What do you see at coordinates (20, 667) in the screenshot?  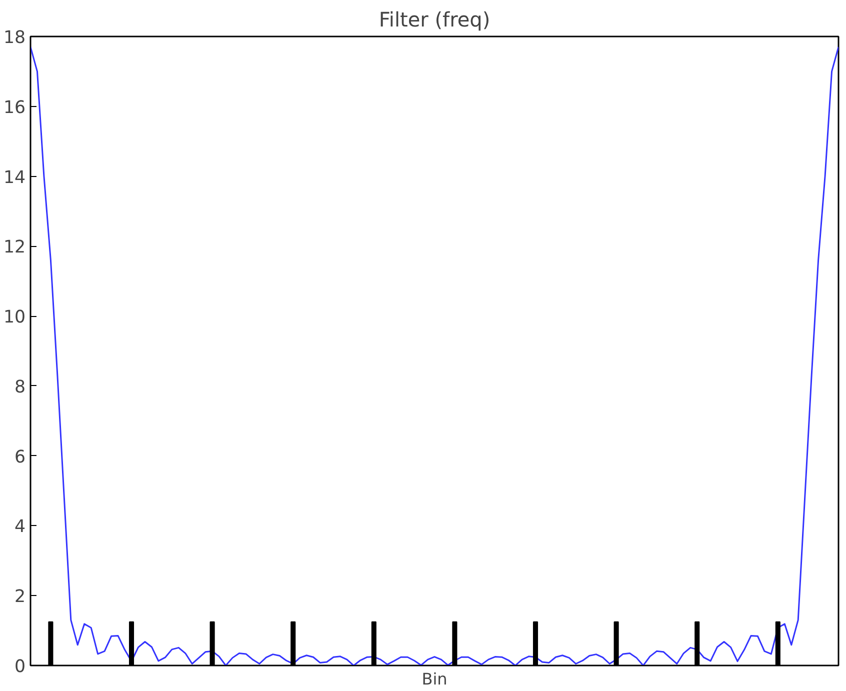 I see `y-tick-label: 0` at bounding box center [20, 667].